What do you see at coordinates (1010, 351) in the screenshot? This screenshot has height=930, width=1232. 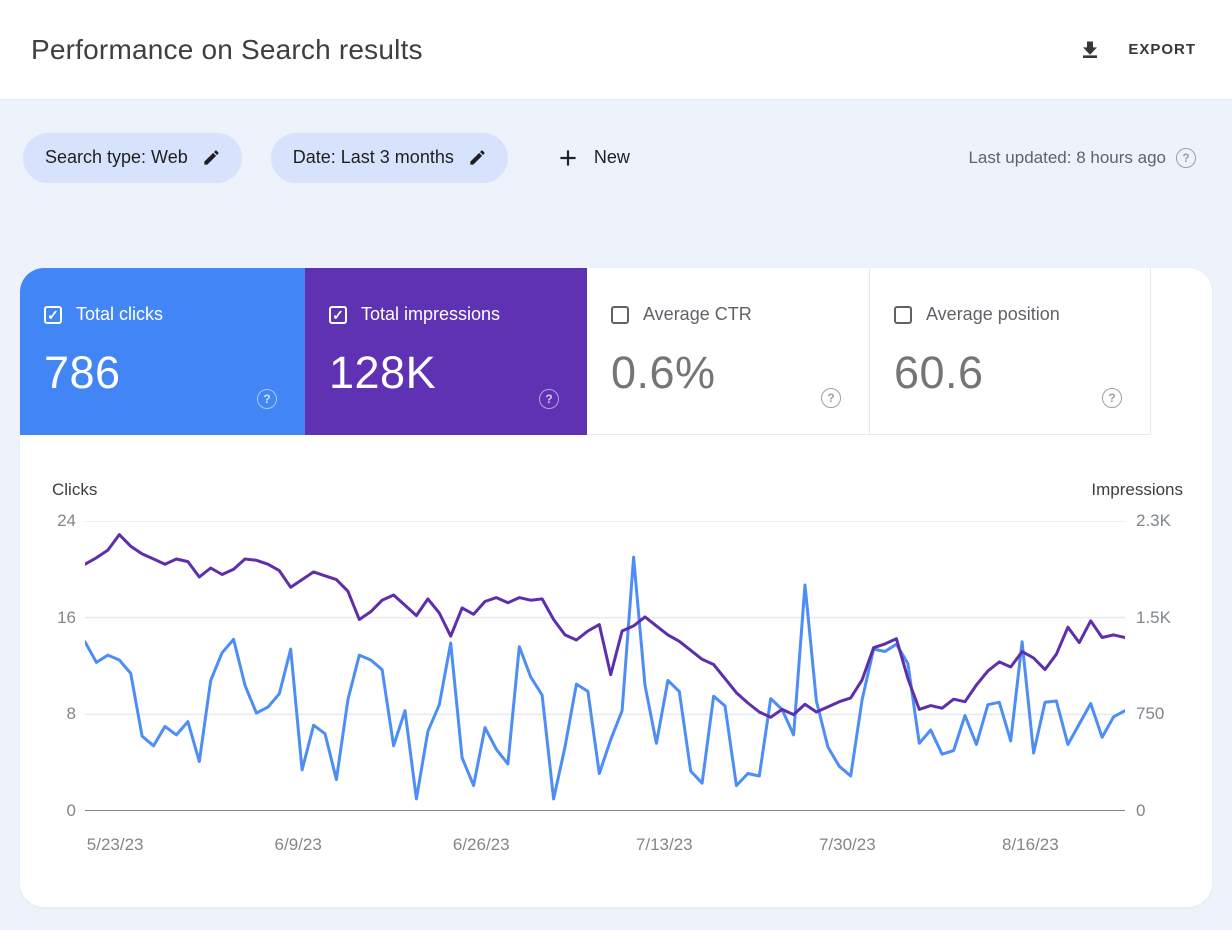 I see `average-position-tile: Average position 60.6 ?` at bounding box center [1010, 351].